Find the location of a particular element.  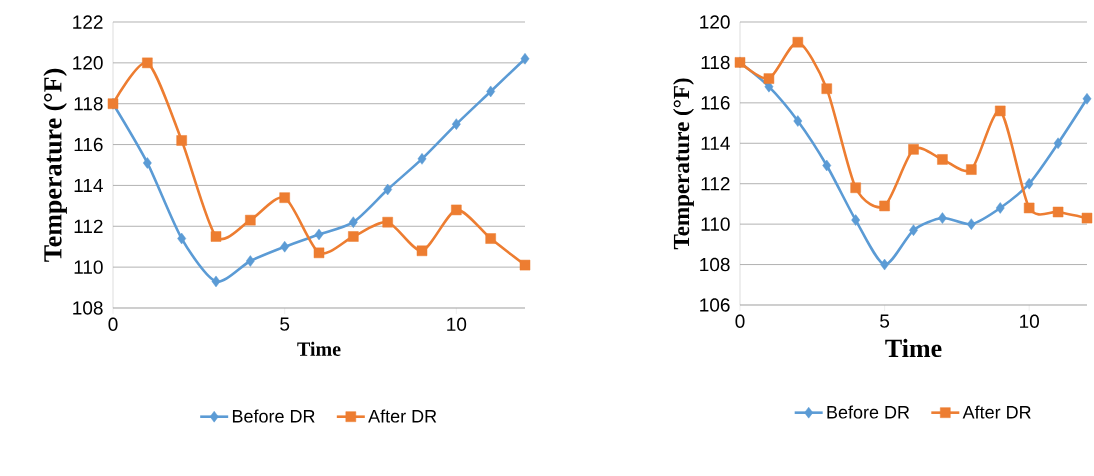

y-tick-label: 122 is located at coordinates (88, 22).